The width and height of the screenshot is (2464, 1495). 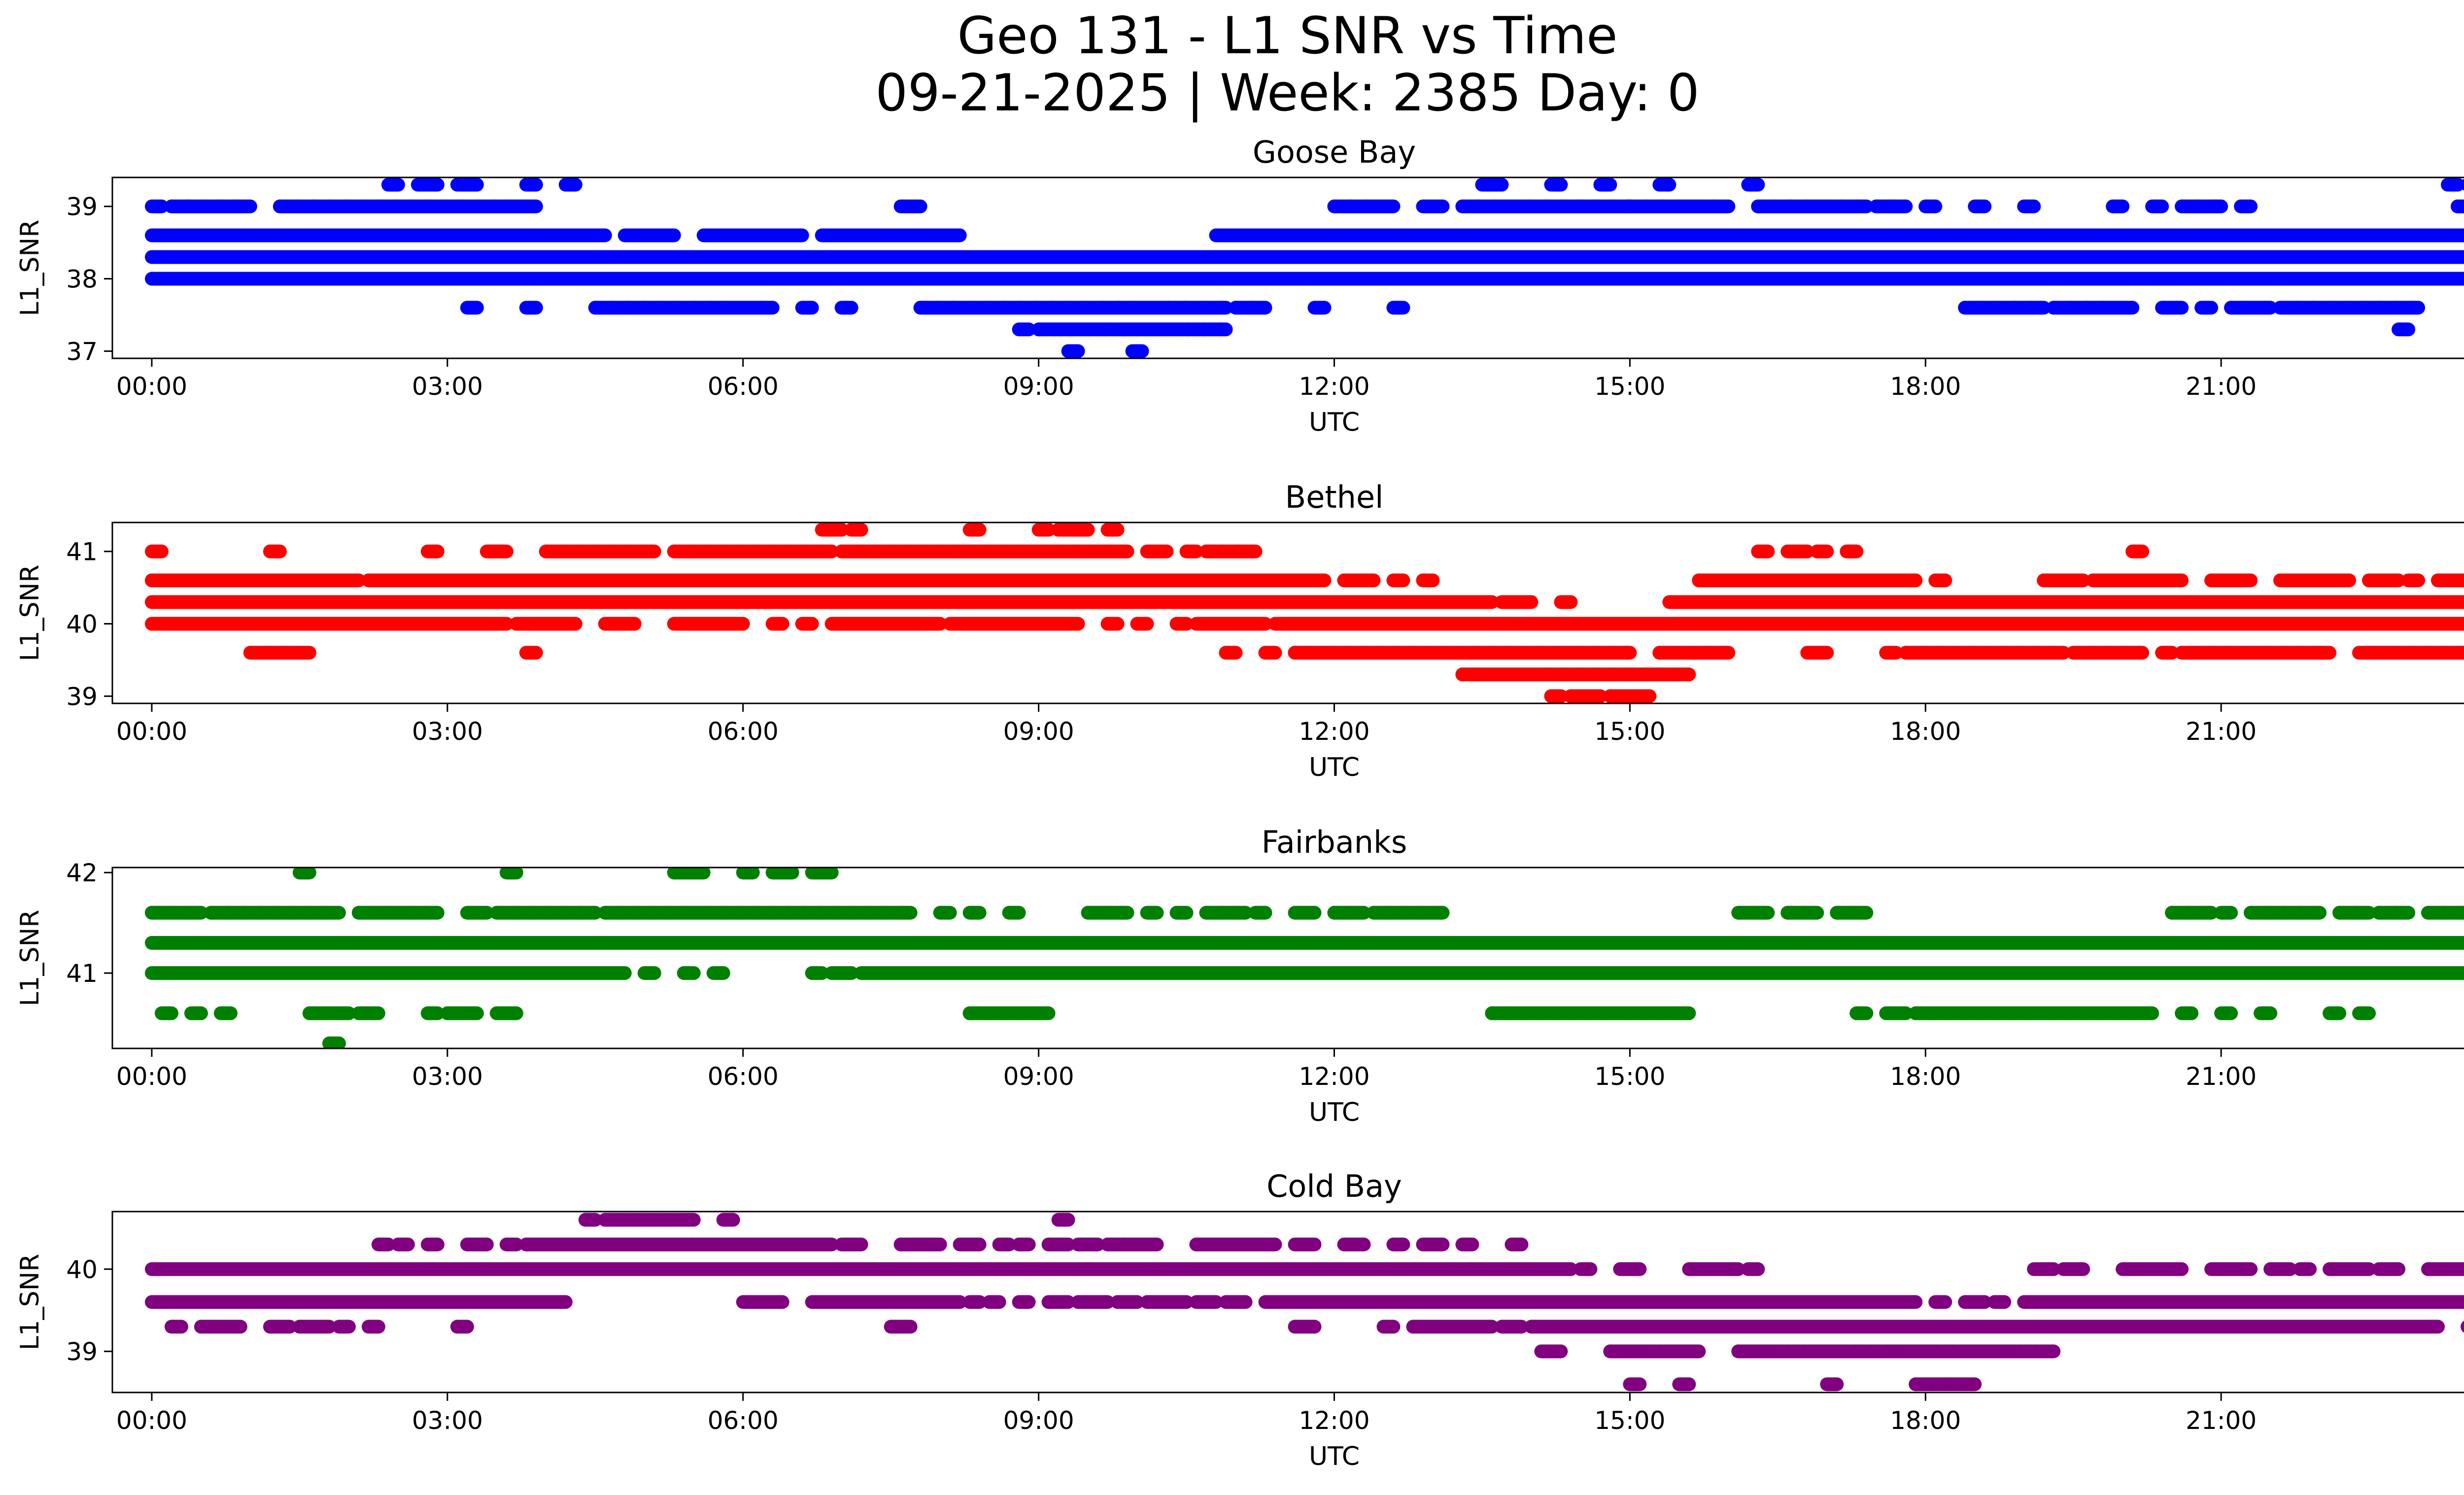 I want to click on cold-bay-x-tick-label: 12:00, so click(x=1334, y=1420).